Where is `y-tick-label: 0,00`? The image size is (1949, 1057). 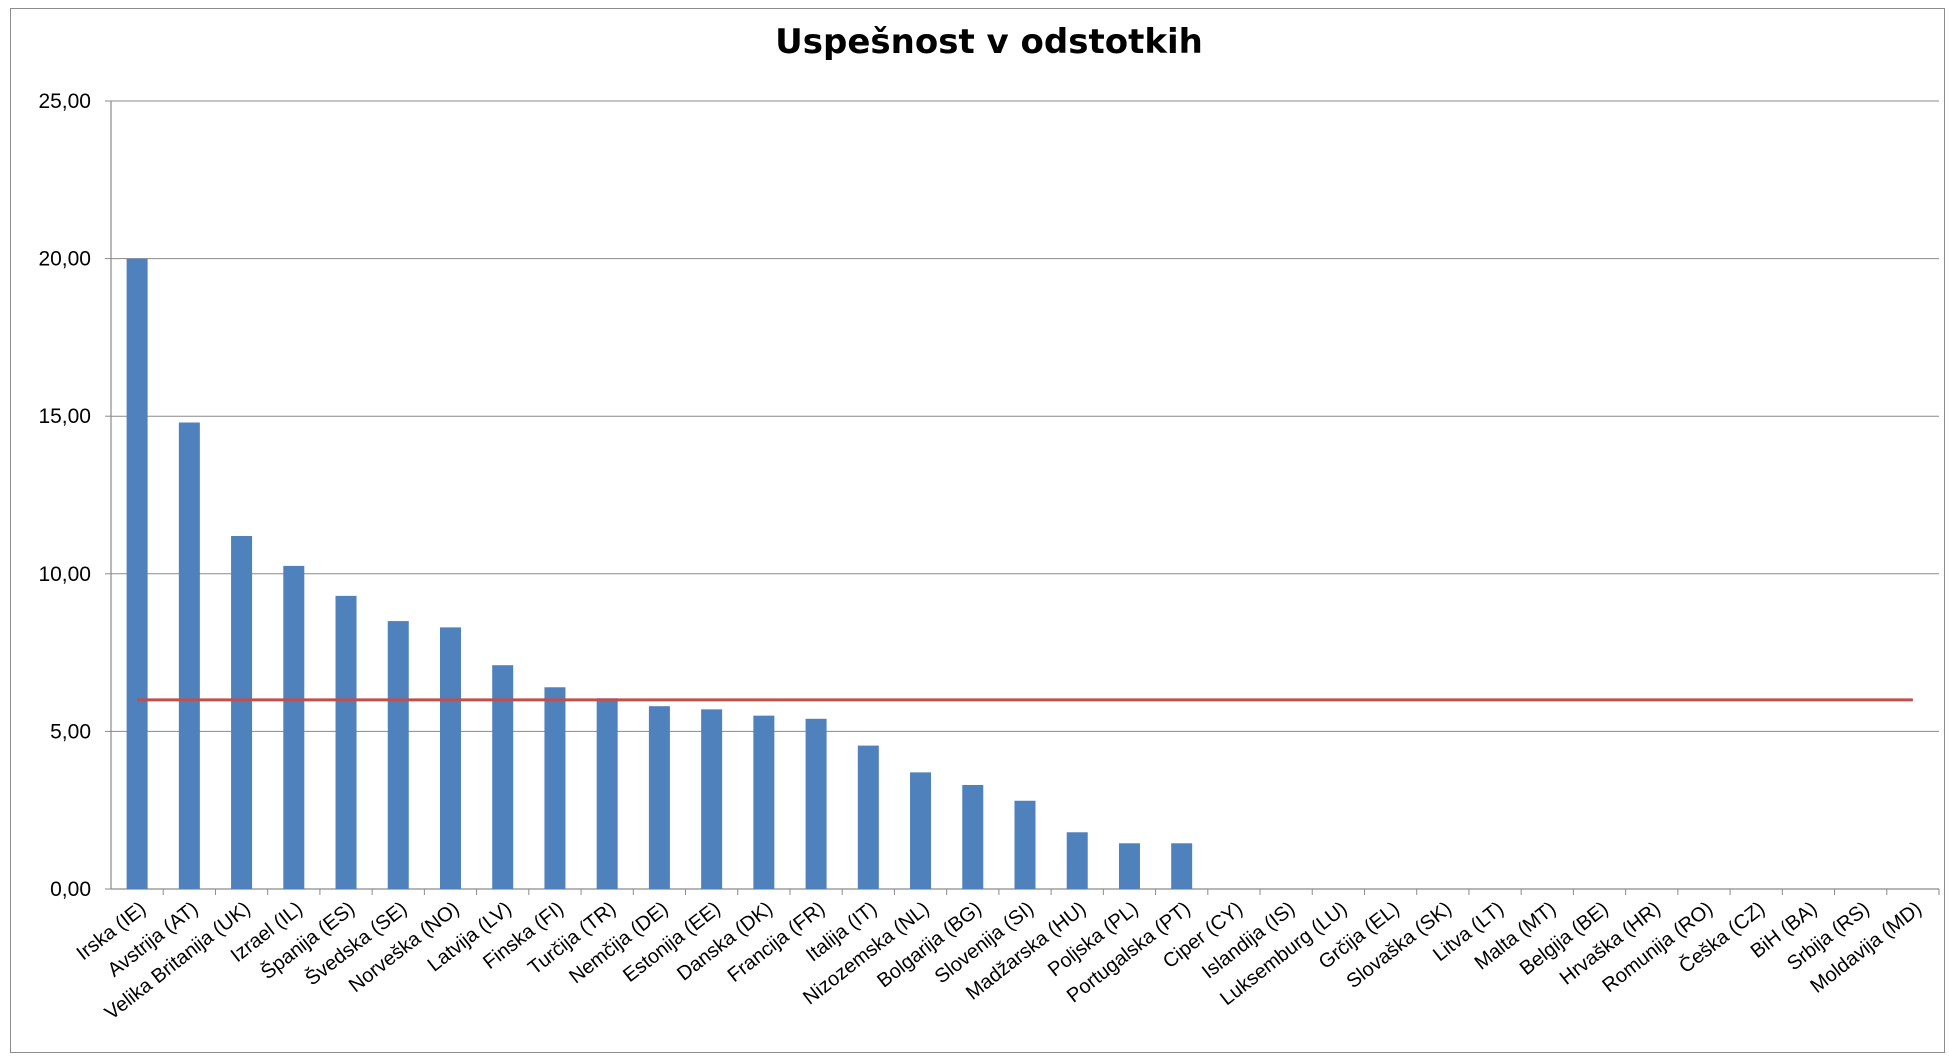 y-tick-label: 0,00 is located at coordinates (70, 889).